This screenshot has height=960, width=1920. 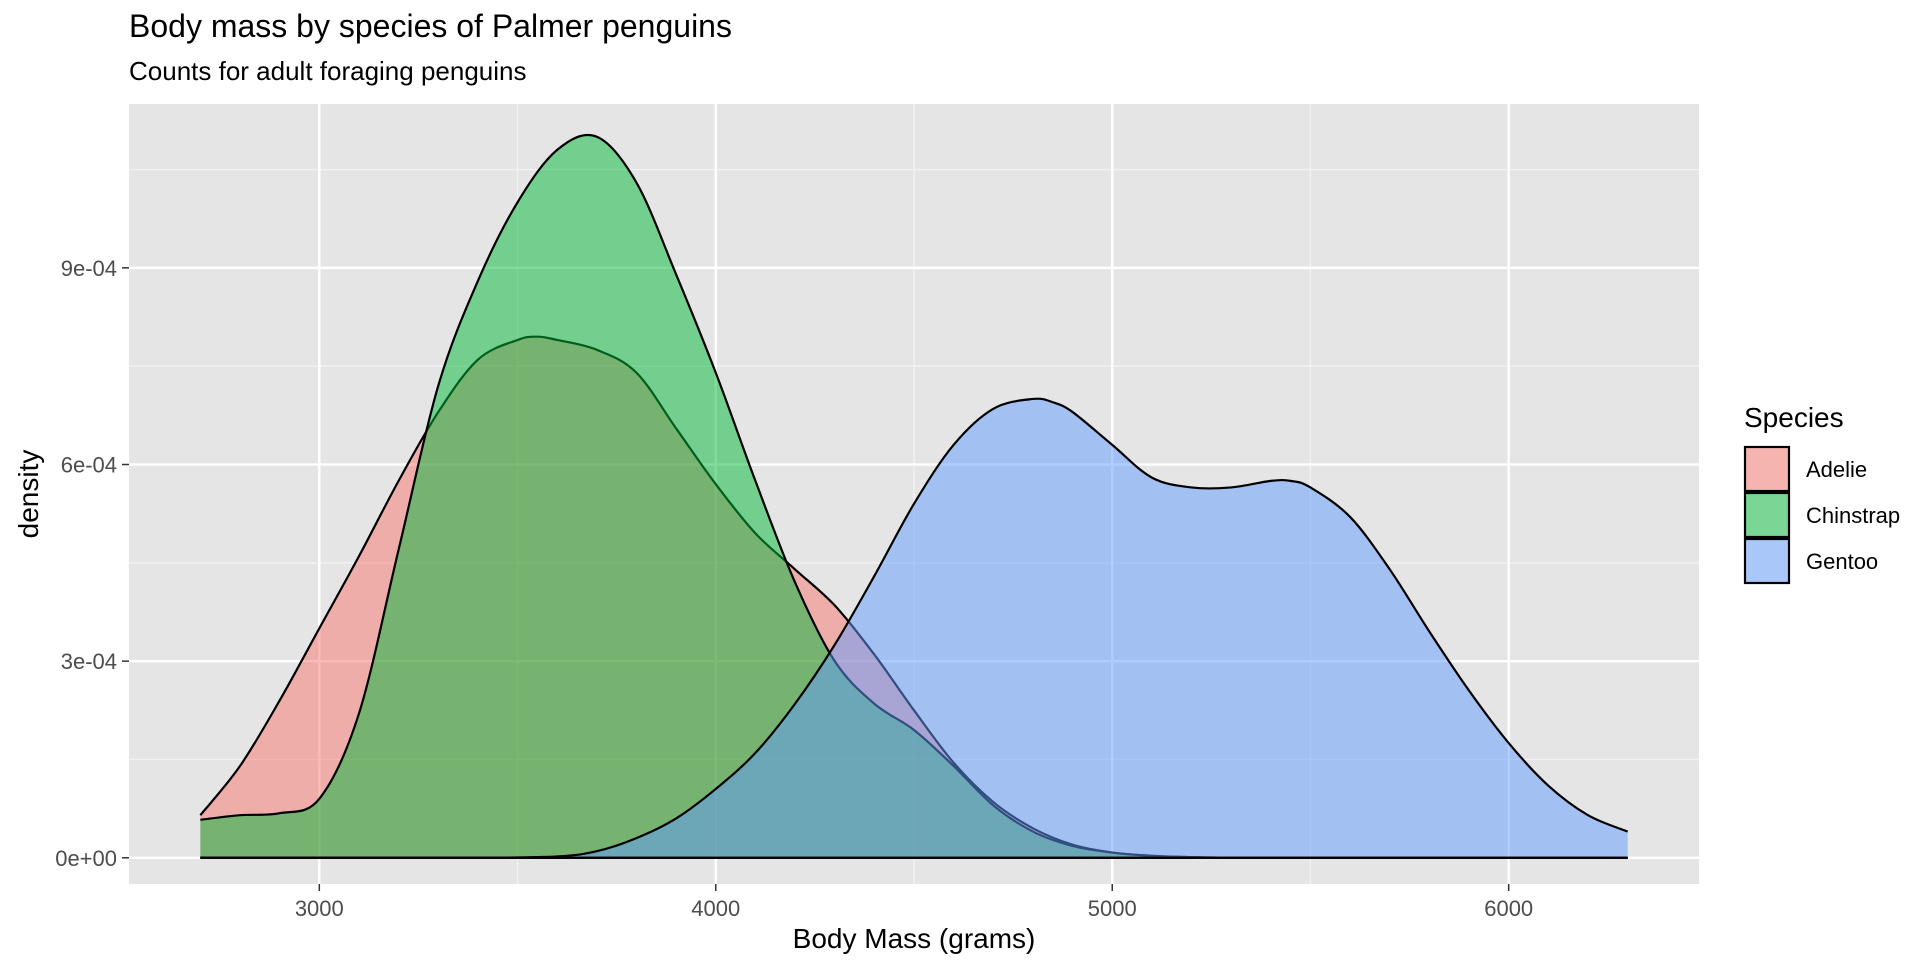 I want to click on y-tick-label: 3e-04, so click(x=89, y=661).